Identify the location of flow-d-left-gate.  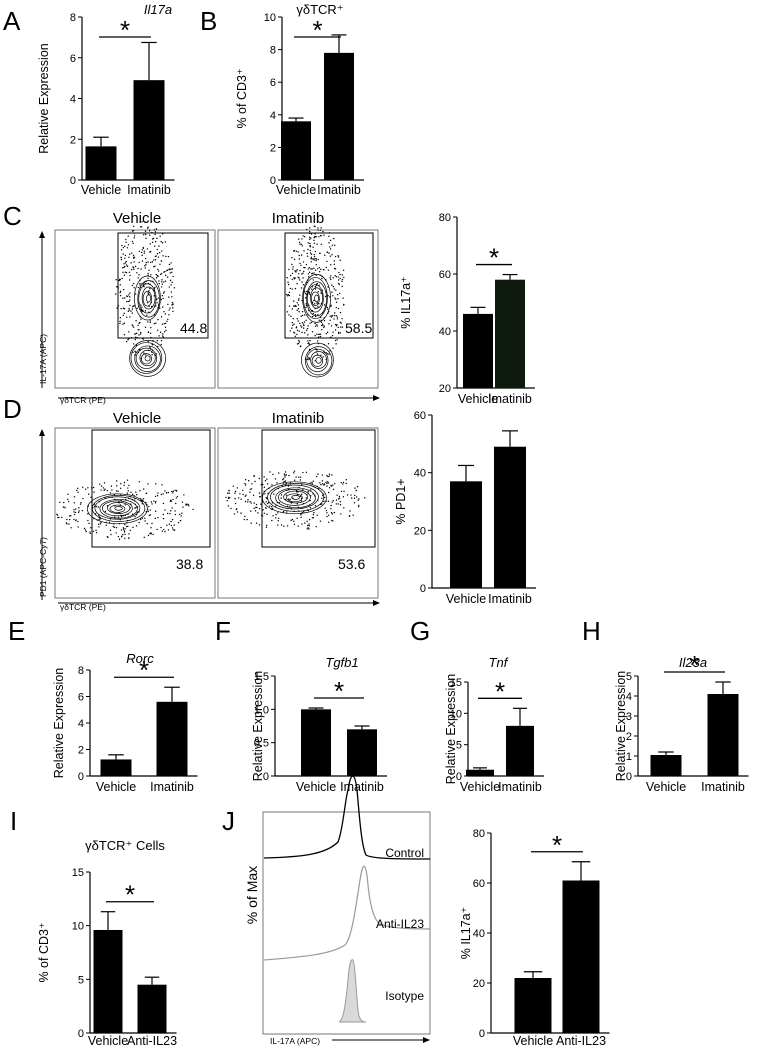
(151, 488).